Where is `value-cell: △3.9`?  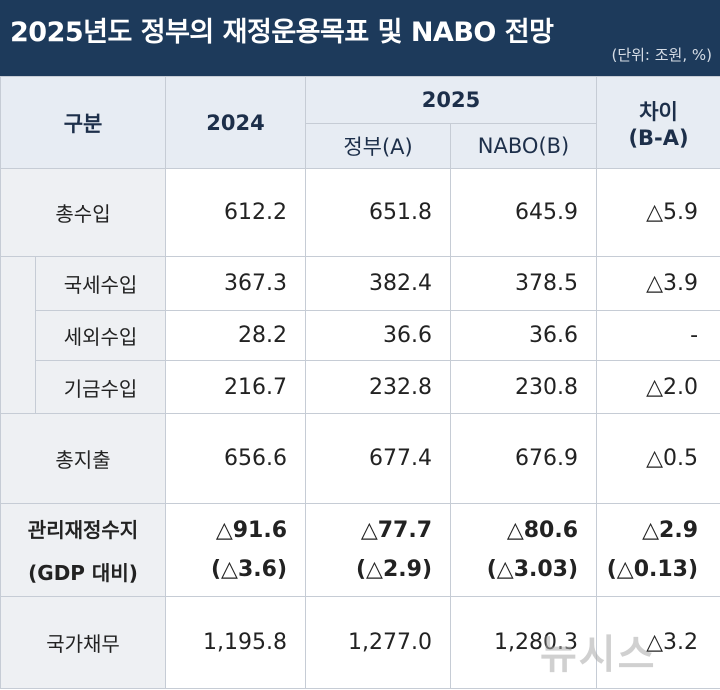 value-cell: △3.9 is located at coordinates (658, 283).